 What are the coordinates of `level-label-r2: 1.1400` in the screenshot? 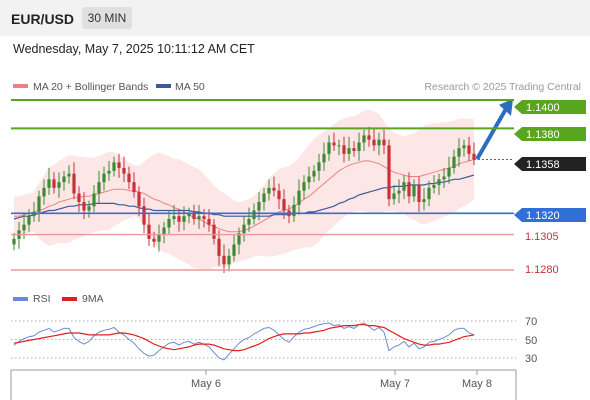 It's located at (550, 107).